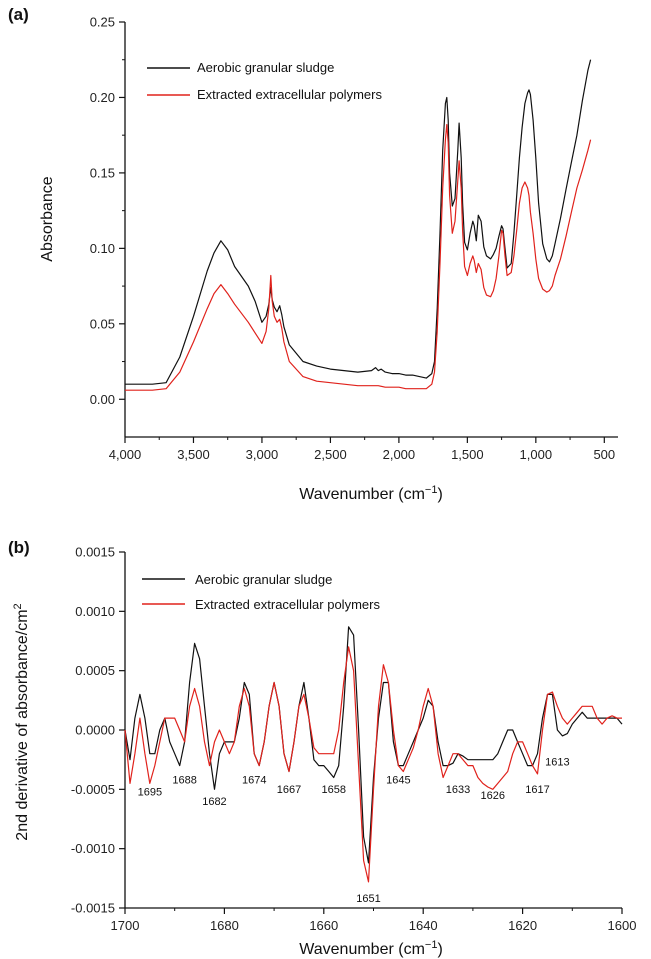  What do you see at coordinates (150, 792) in the screenshot?
I see `peak-label: 1695` at bounding box center [150, 792].